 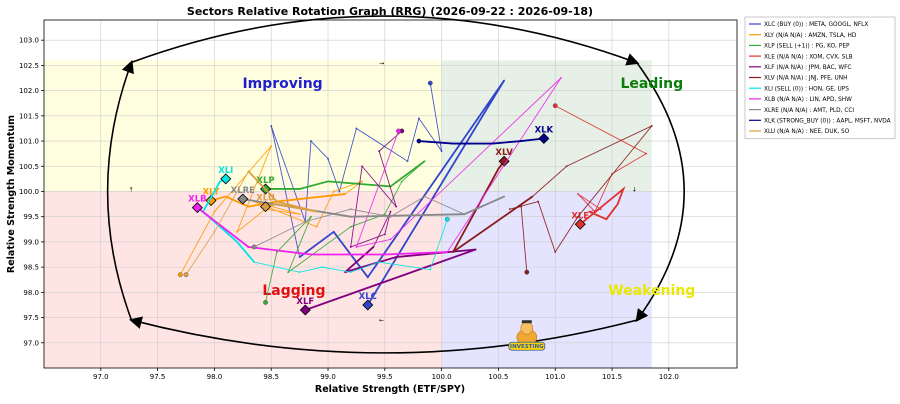 What do you see at coordinates (651, 291) in the screenshot?
I see `quadrant-label-weakening: Weakening` at bounding box center [651, 291].